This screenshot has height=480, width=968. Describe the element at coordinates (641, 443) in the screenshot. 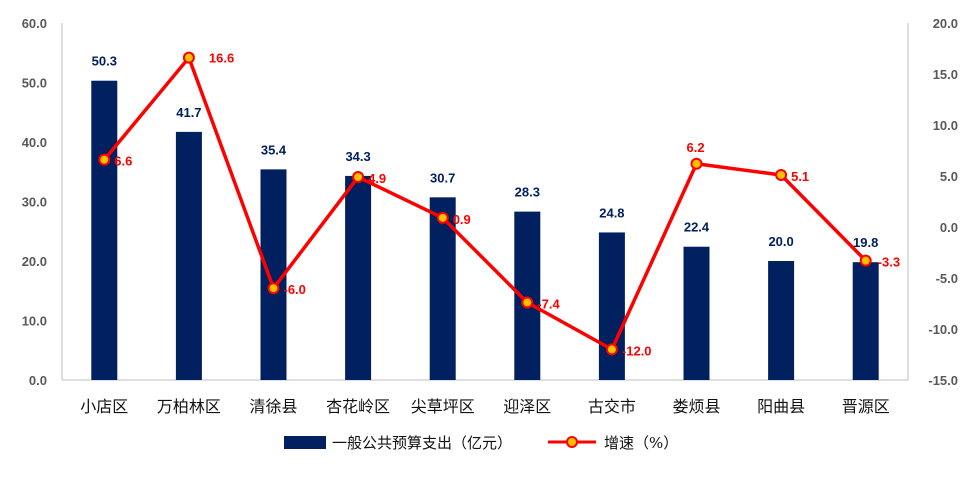

I see `legend-line-label: 增速（%）` at that location.